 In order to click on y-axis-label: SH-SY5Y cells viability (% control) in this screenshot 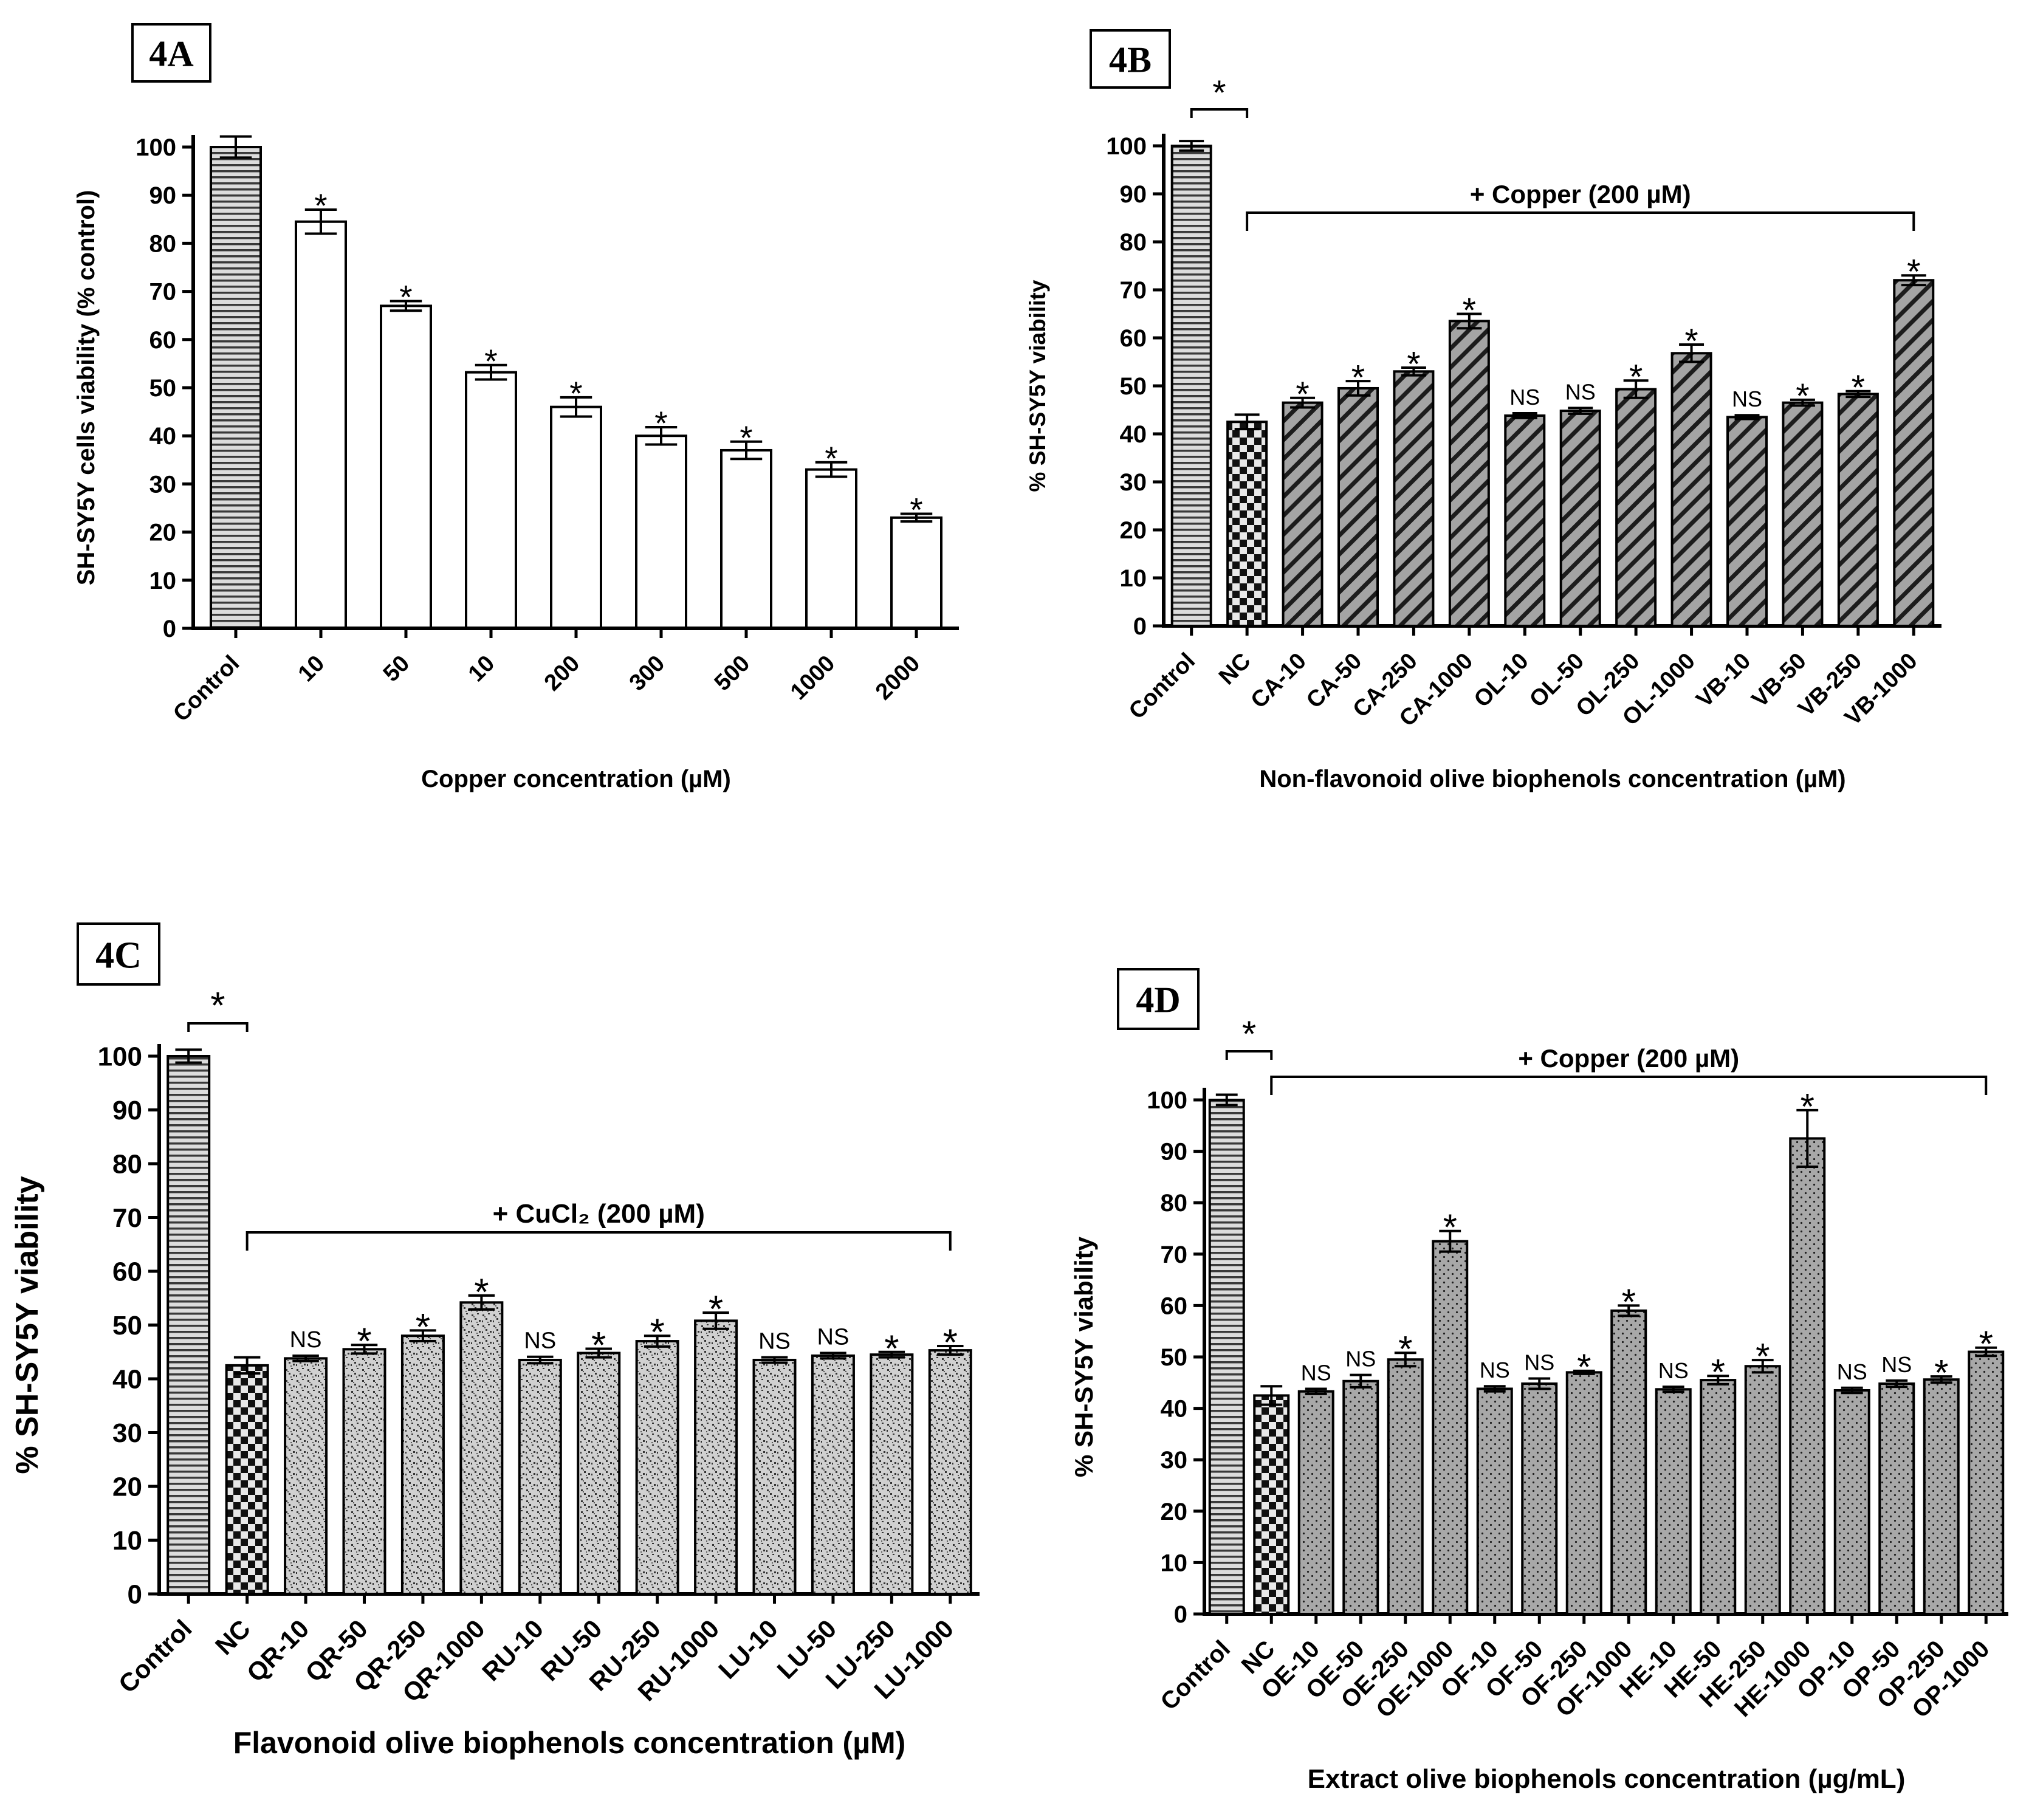, I will do `click(87, 388)`.